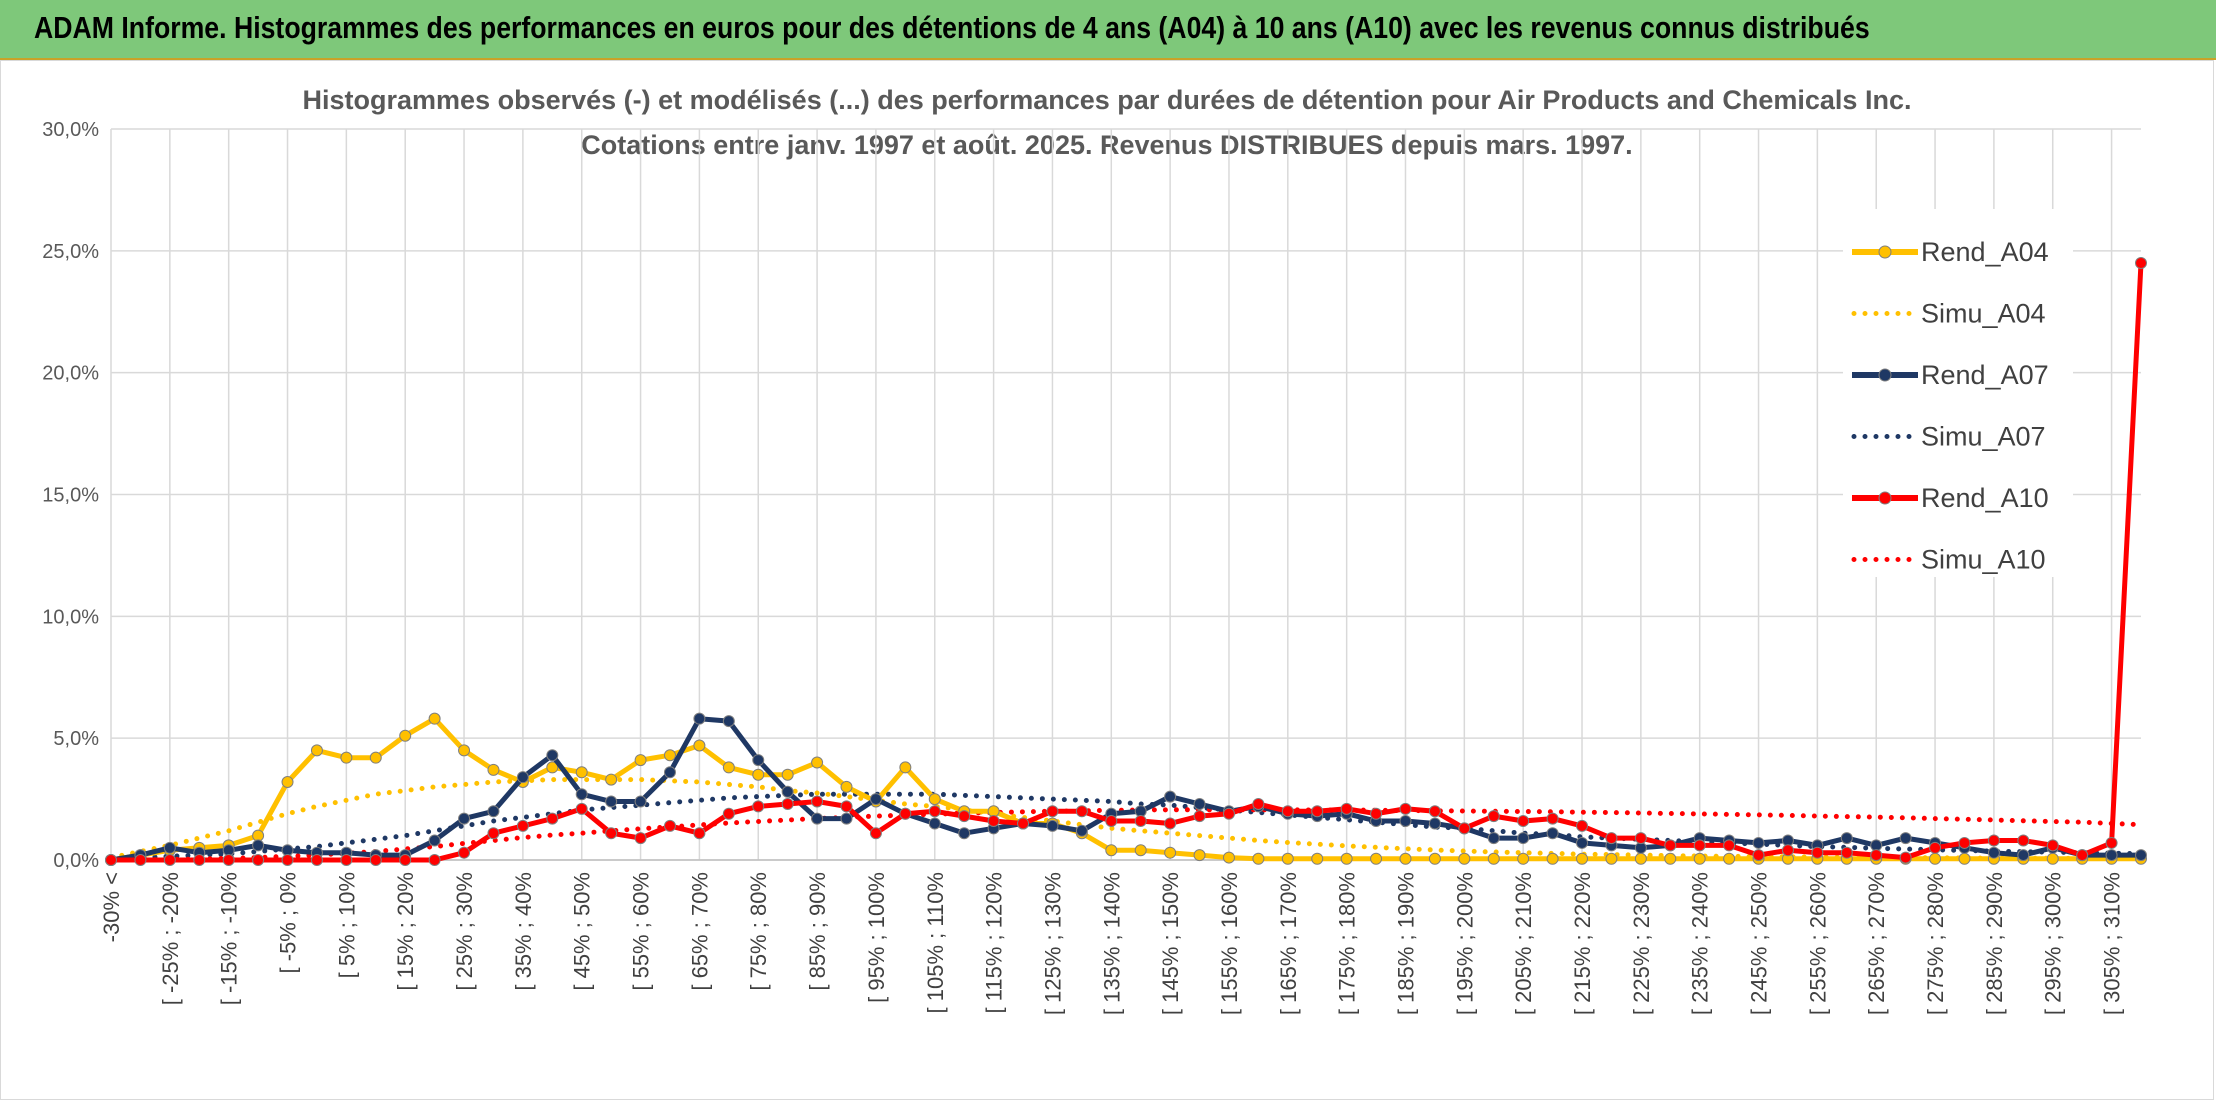 The width and height of the screenshot is (2216, 1102). What do you see at coordinates (288, 922) in the screenshot?
I see `x-tick-label: [ -5% ; 0%` at bounding box center [288, 922].